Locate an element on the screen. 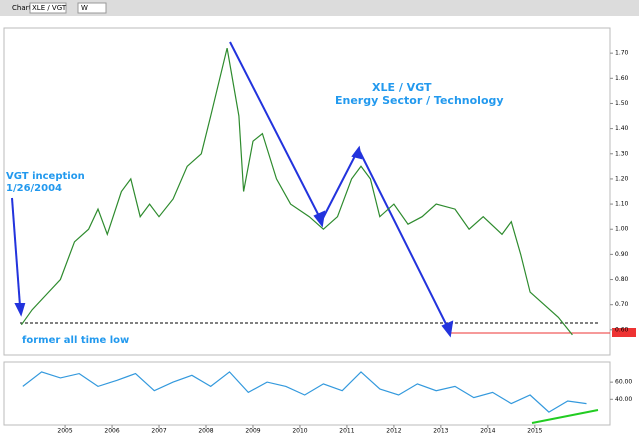  y-tick-label: 0.70 is located at coordinates (622, 304).